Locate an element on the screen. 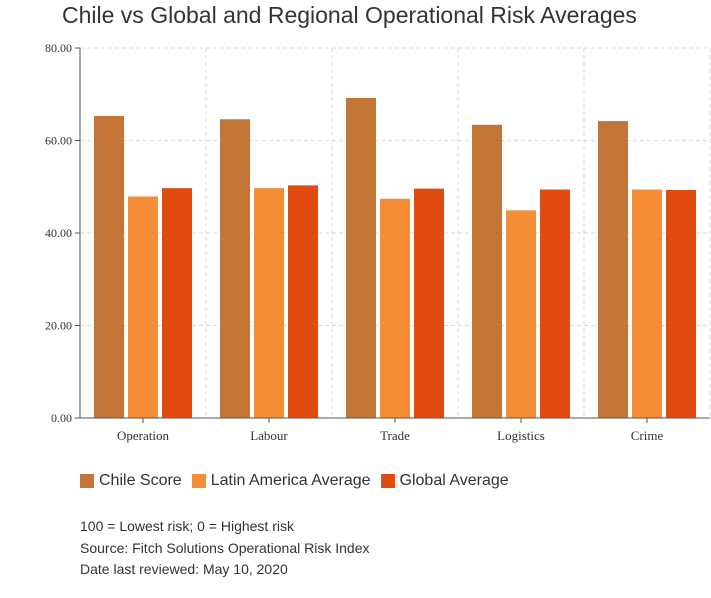 This screenshot has width=711, height=598. legend-item-latin-america-average: Latin America Average is located at coordinates (281, 481).